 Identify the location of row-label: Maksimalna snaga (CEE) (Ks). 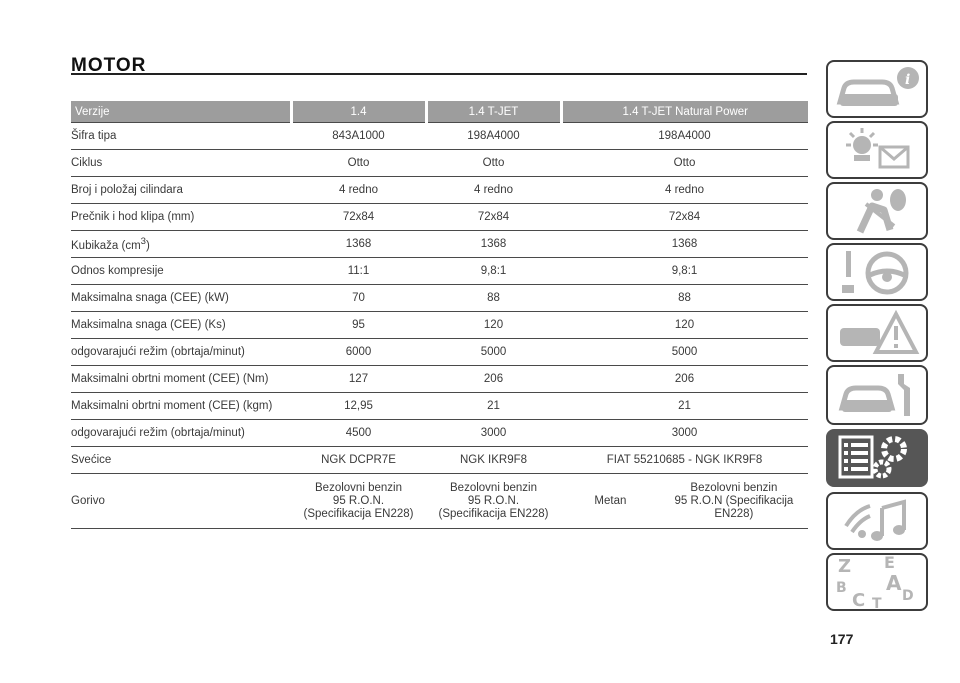
(181, 325).